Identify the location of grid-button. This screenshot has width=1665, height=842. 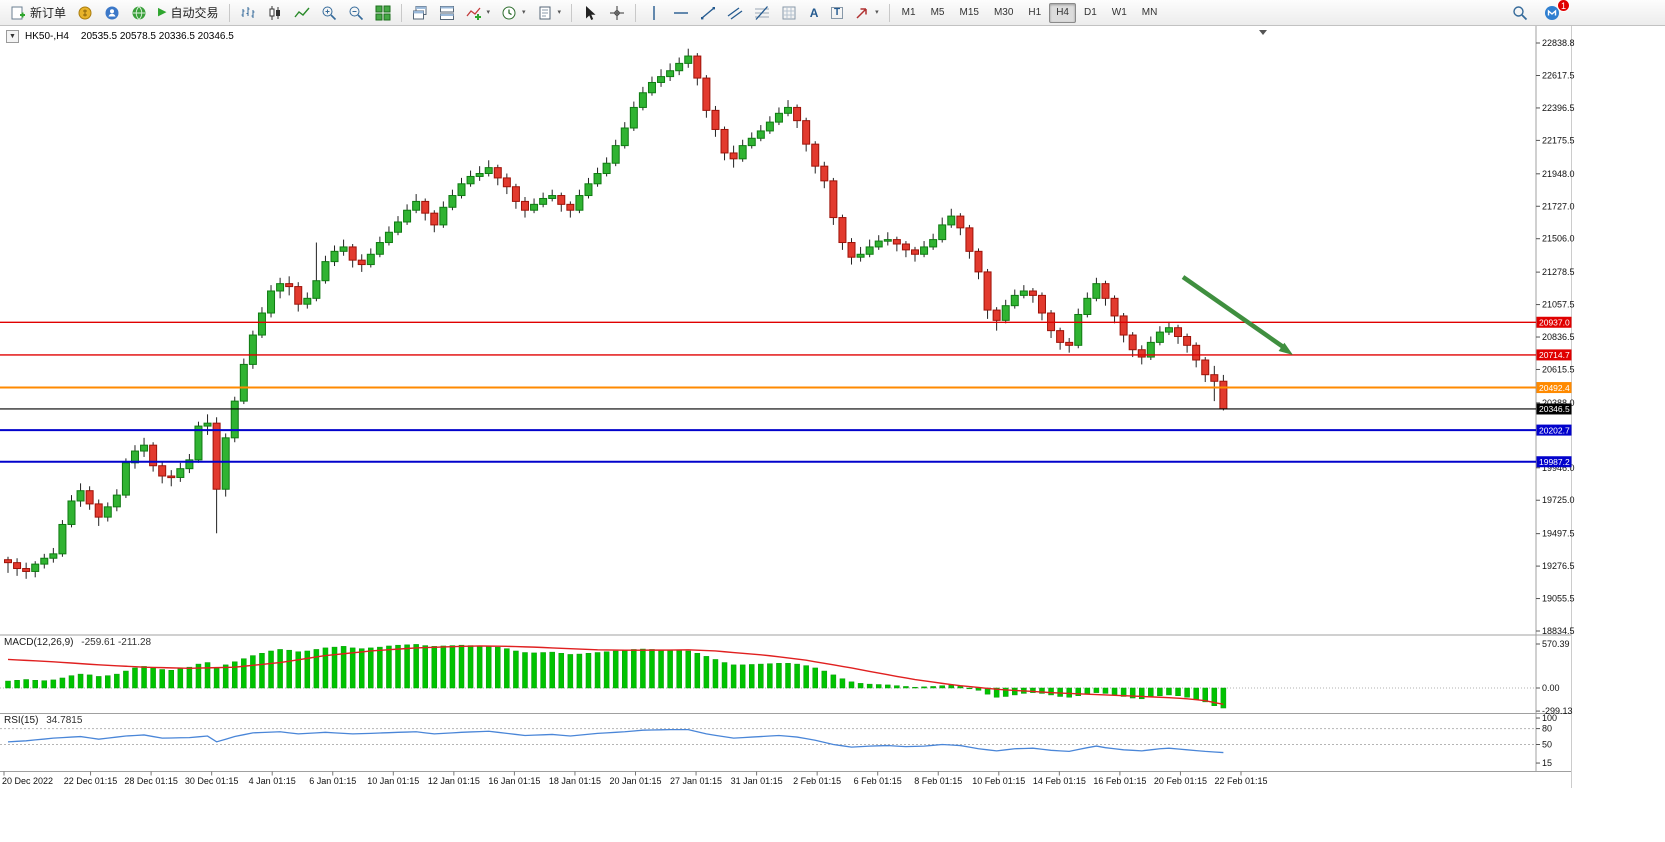
(789, 13).